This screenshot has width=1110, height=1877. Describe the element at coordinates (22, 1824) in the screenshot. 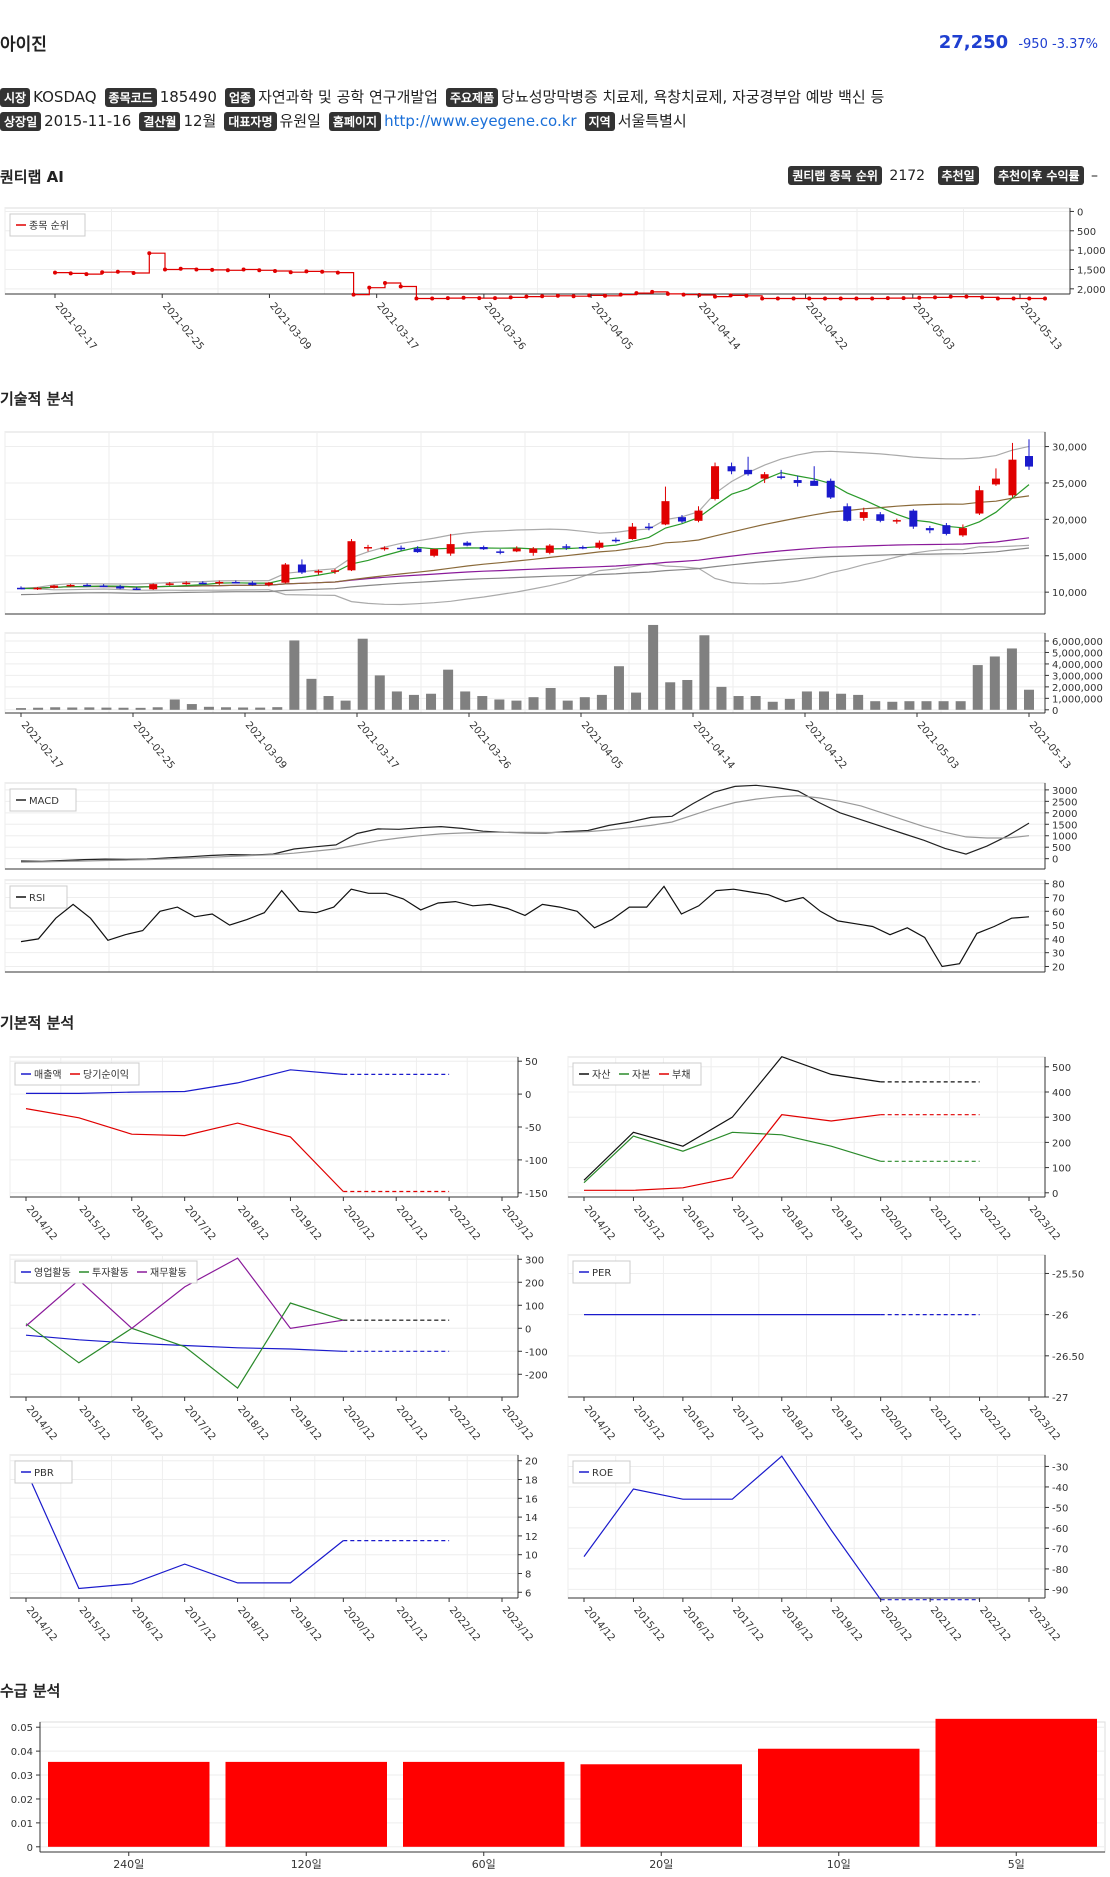

I see `y-tick-label: 0.01` at that location.